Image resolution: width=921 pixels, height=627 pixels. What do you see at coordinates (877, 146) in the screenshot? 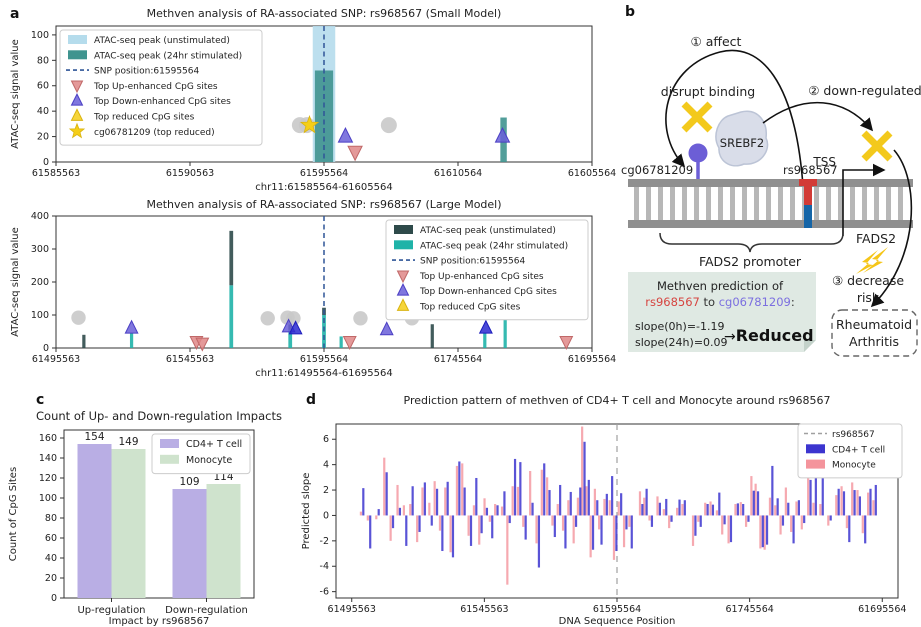
I see `tss-x-icon` at bounding box center [877, 146].